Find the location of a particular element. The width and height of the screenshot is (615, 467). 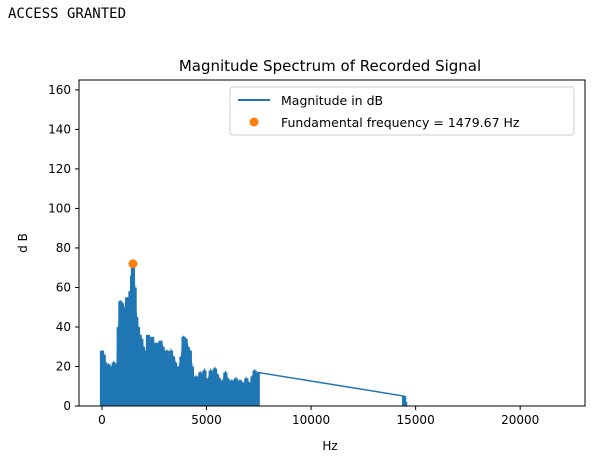

x-tick-label: 0 is located at coordinates (102, 420).